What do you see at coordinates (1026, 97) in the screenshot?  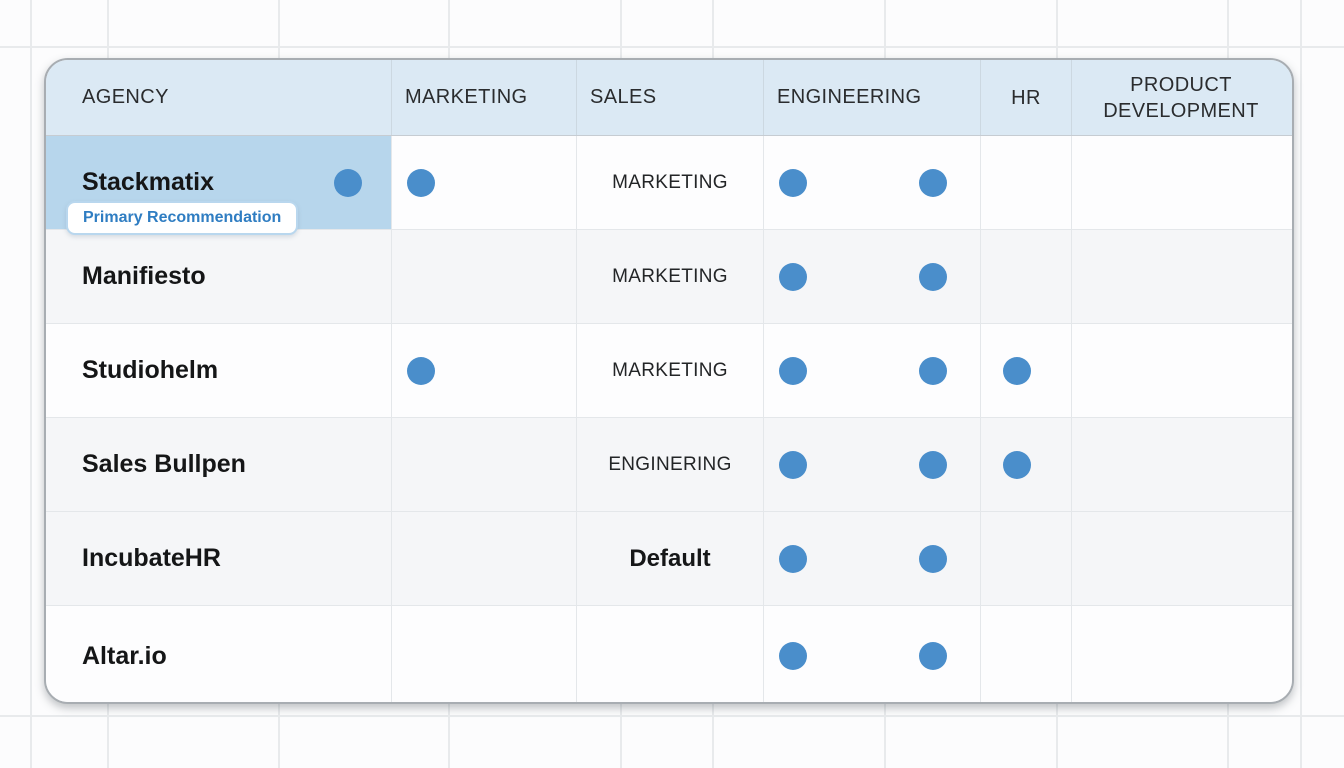 I see `column-header-hr: HR` at bounding box center [1026, 97].